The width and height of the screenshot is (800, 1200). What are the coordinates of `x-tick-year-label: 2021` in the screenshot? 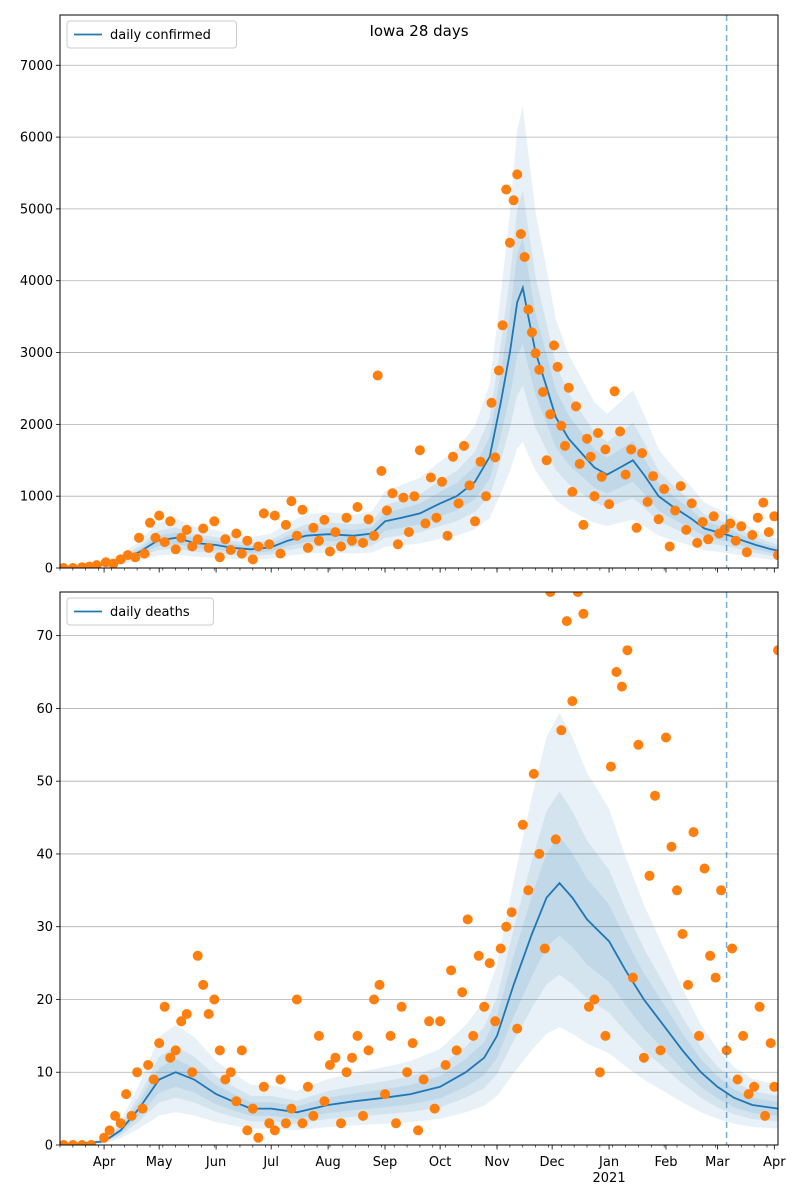 It's located at (609, 1178).